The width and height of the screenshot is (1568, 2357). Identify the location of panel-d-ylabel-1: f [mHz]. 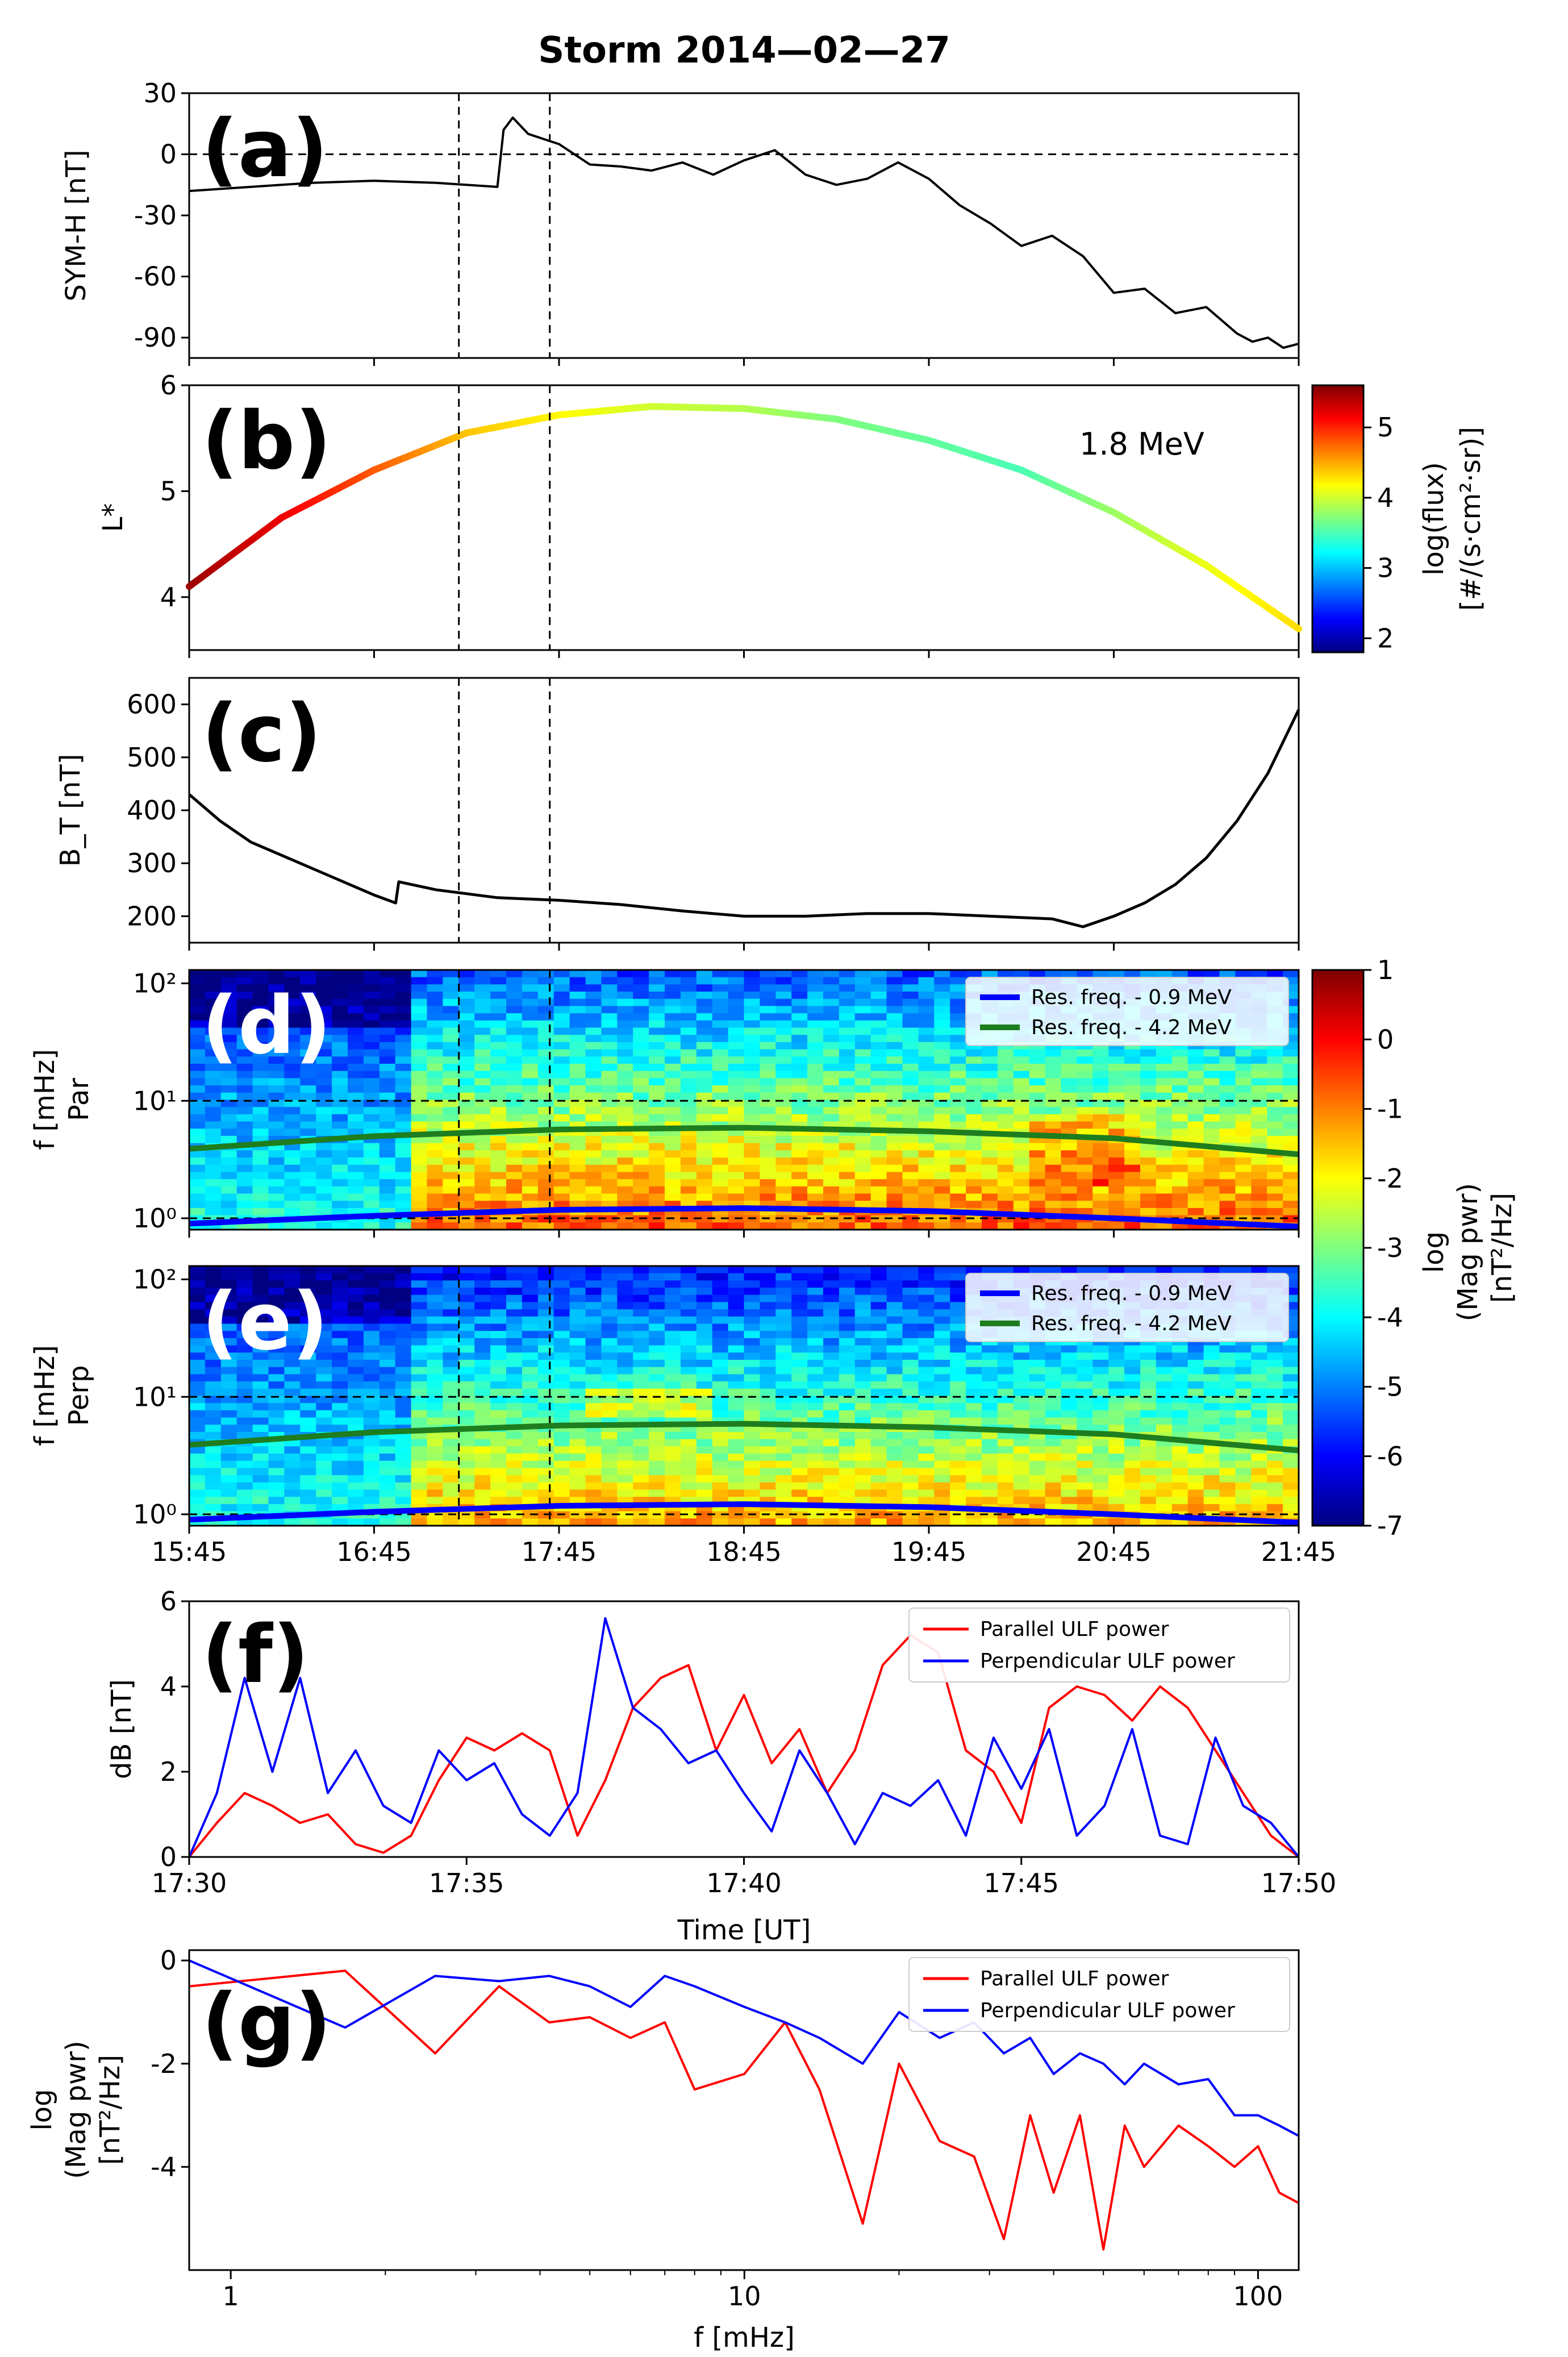
(45, 1099).